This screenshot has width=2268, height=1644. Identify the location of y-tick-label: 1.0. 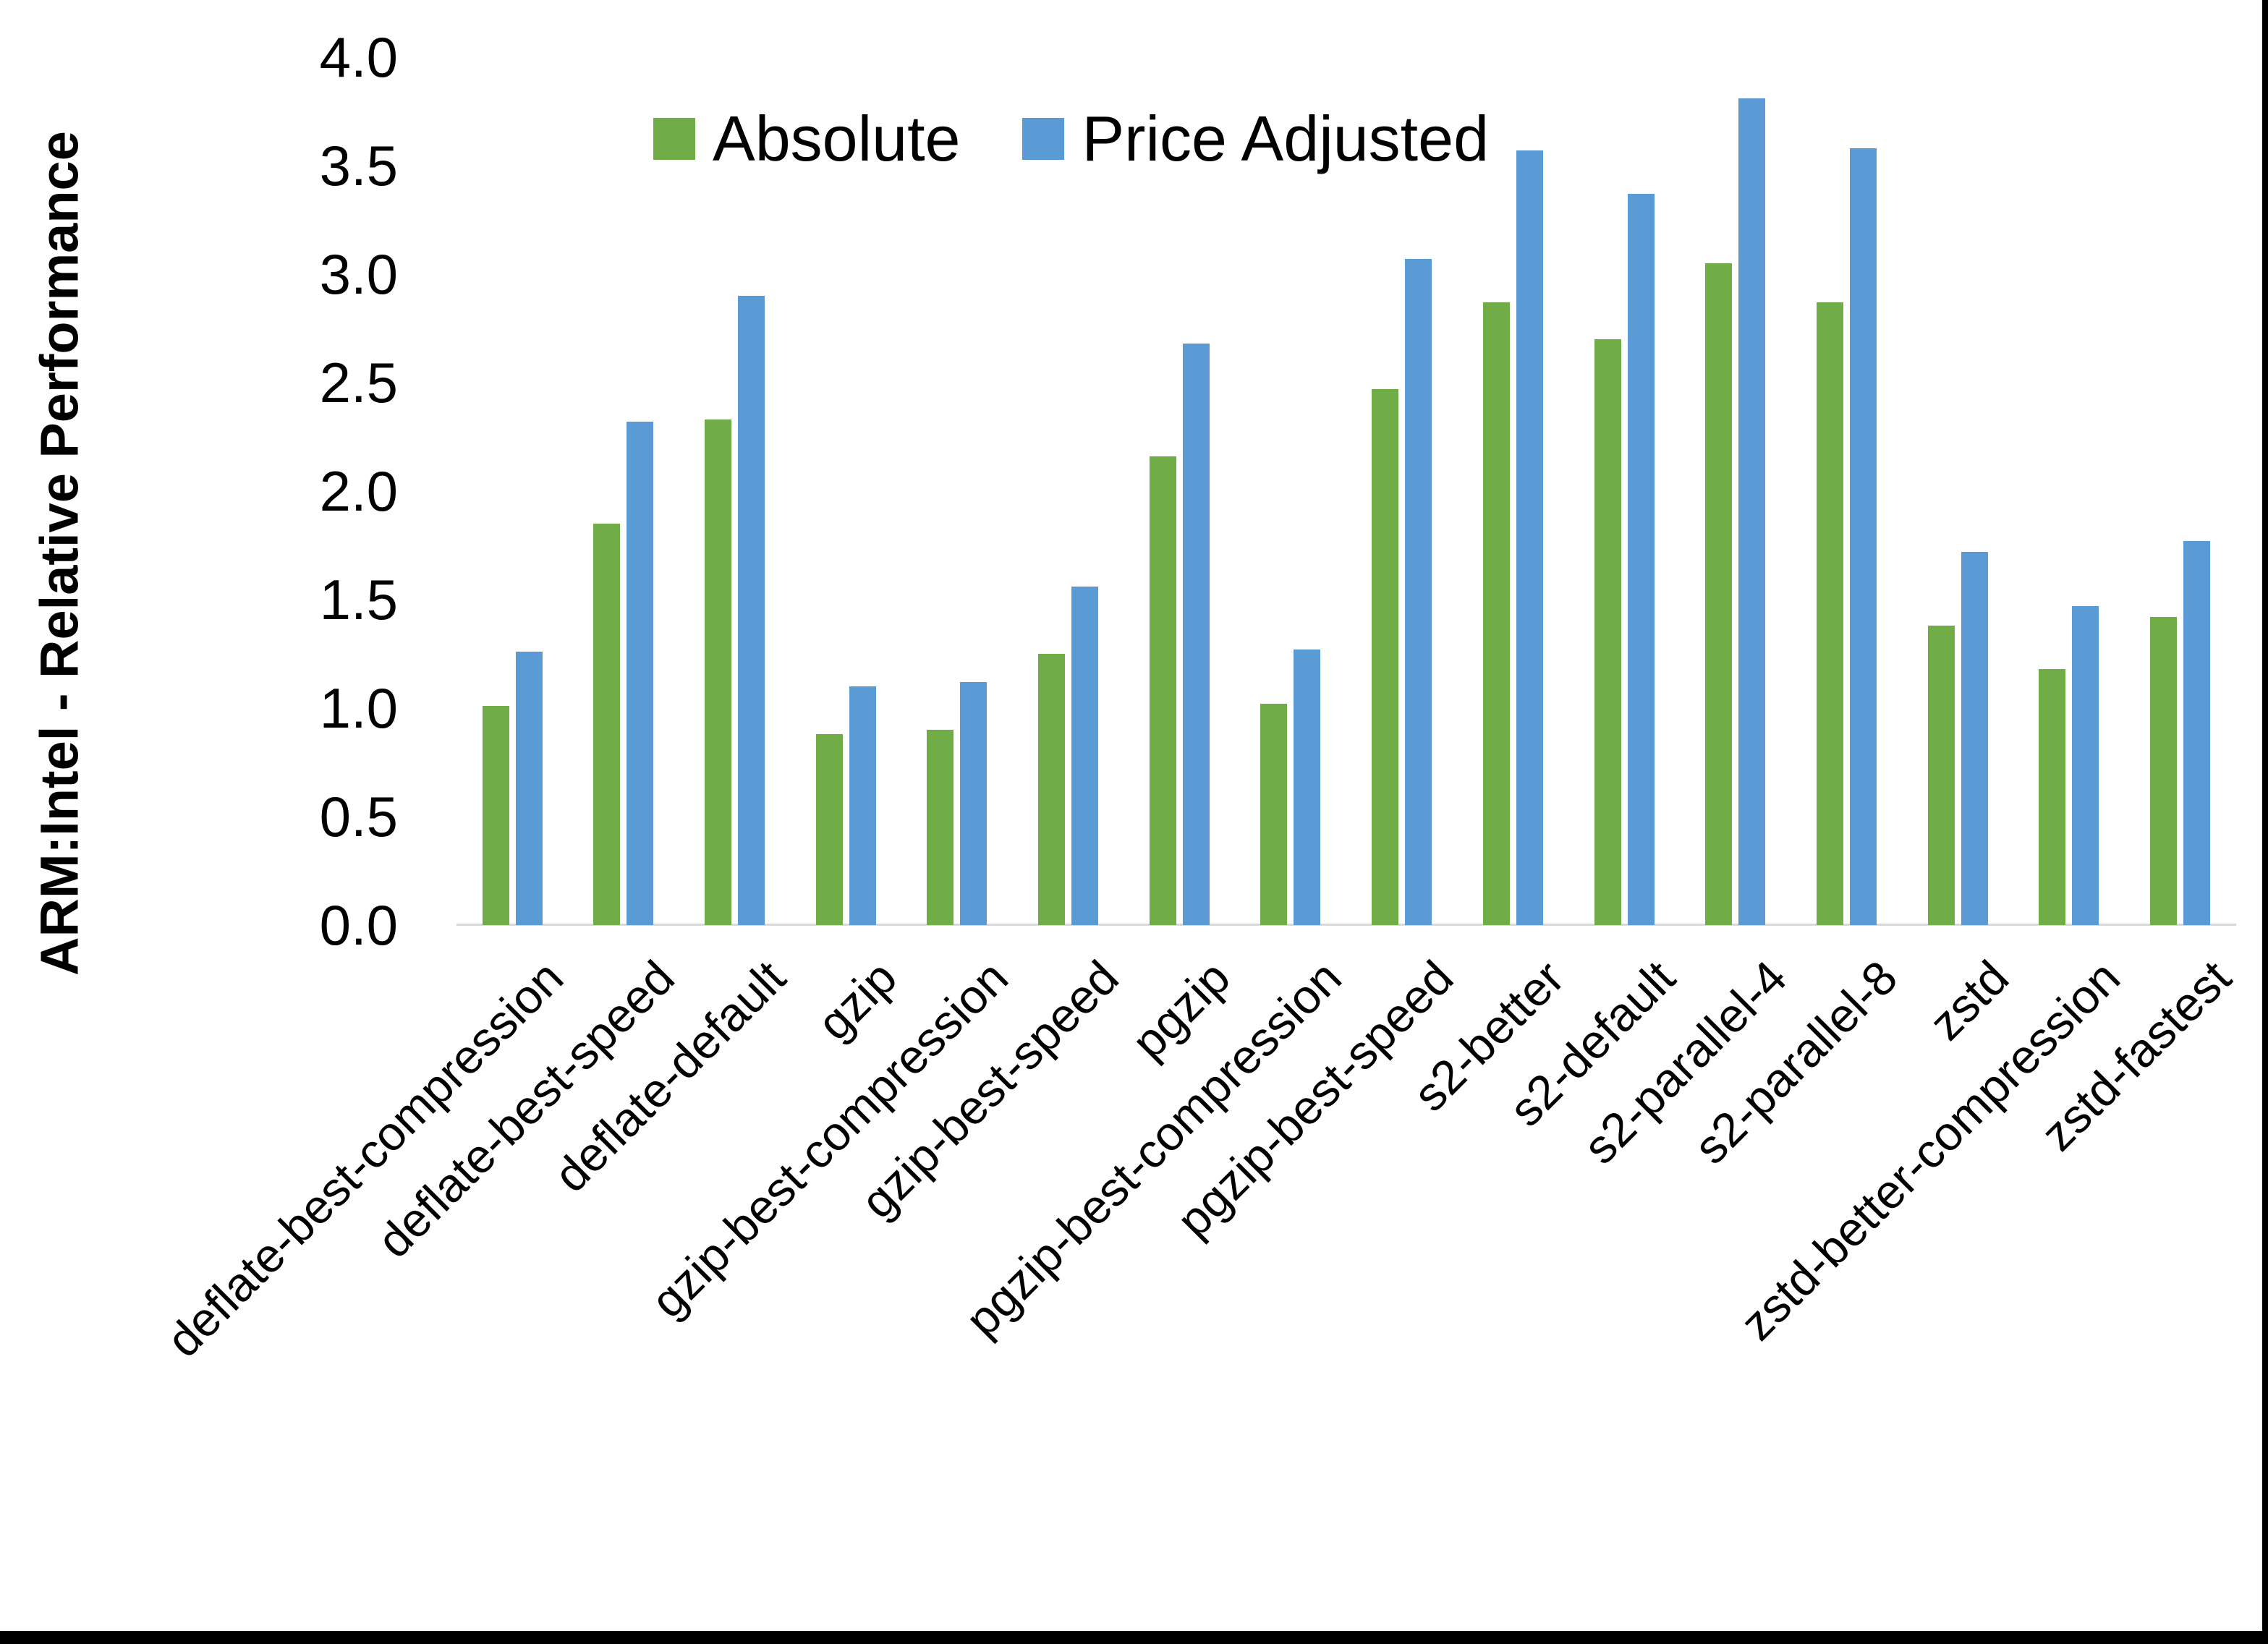
(358, 708).